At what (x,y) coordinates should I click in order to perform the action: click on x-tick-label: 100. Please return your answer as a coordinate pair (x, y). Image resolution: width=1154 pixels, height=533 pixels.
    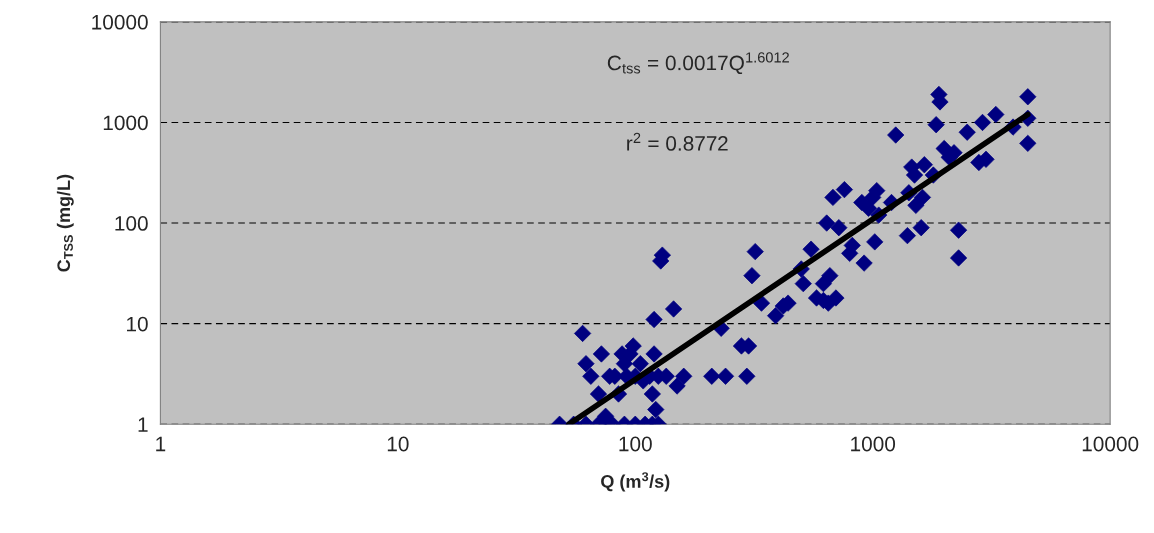
    Looking at the image, I should click on (635, 444).